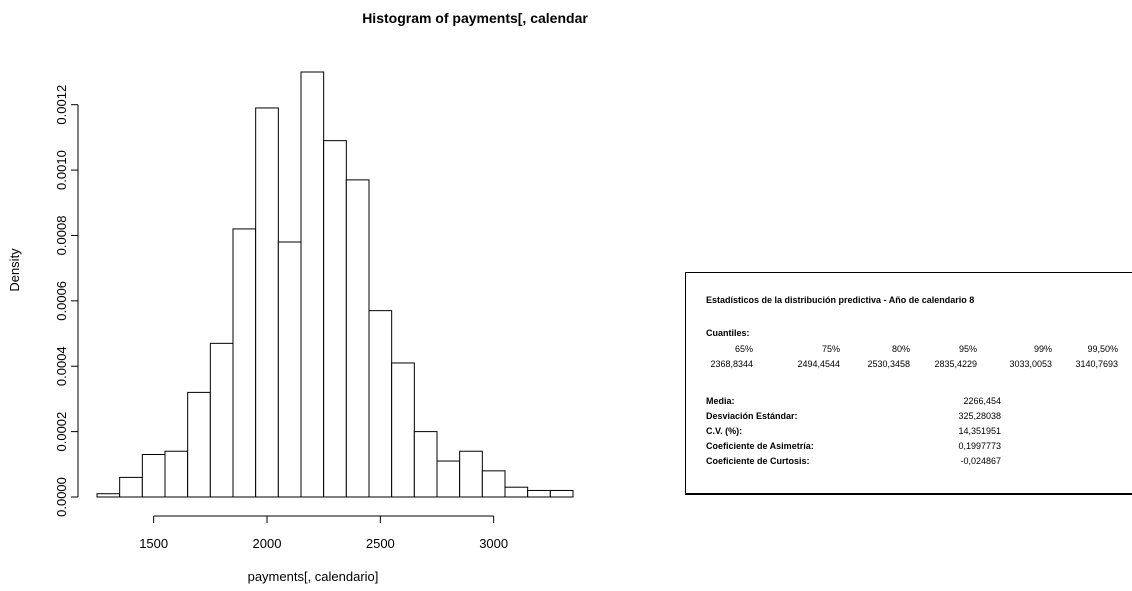  What do you see at coordinates (1042, 349) in the screenshot?
I see `quantile-level-4: 99%` at bounding box center [1042, 349].